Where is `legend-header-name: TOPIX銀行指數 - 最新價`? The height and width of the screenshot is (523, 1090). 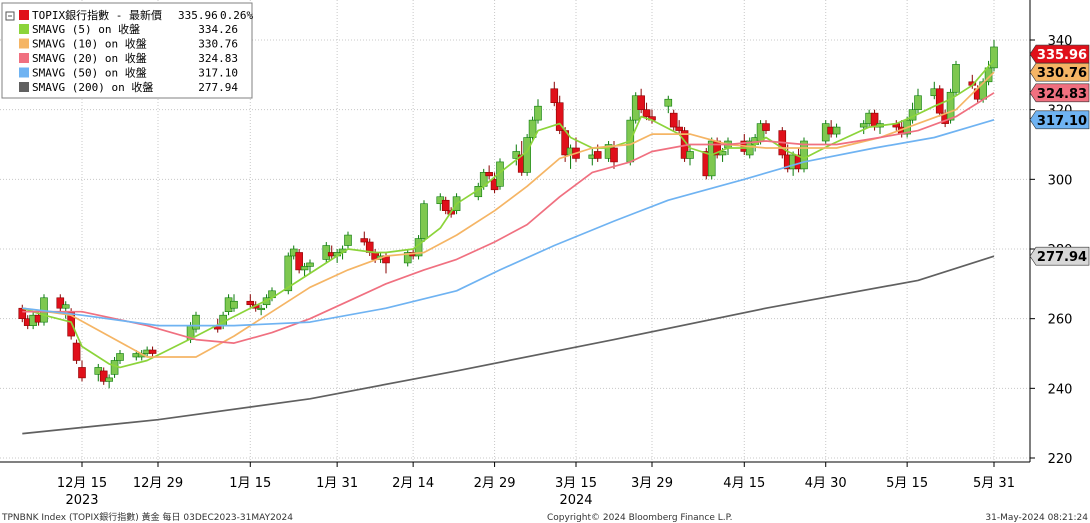
legend-header-name: TOPIX銀行指數 - 最新價 is located at coordinates (97, 15).